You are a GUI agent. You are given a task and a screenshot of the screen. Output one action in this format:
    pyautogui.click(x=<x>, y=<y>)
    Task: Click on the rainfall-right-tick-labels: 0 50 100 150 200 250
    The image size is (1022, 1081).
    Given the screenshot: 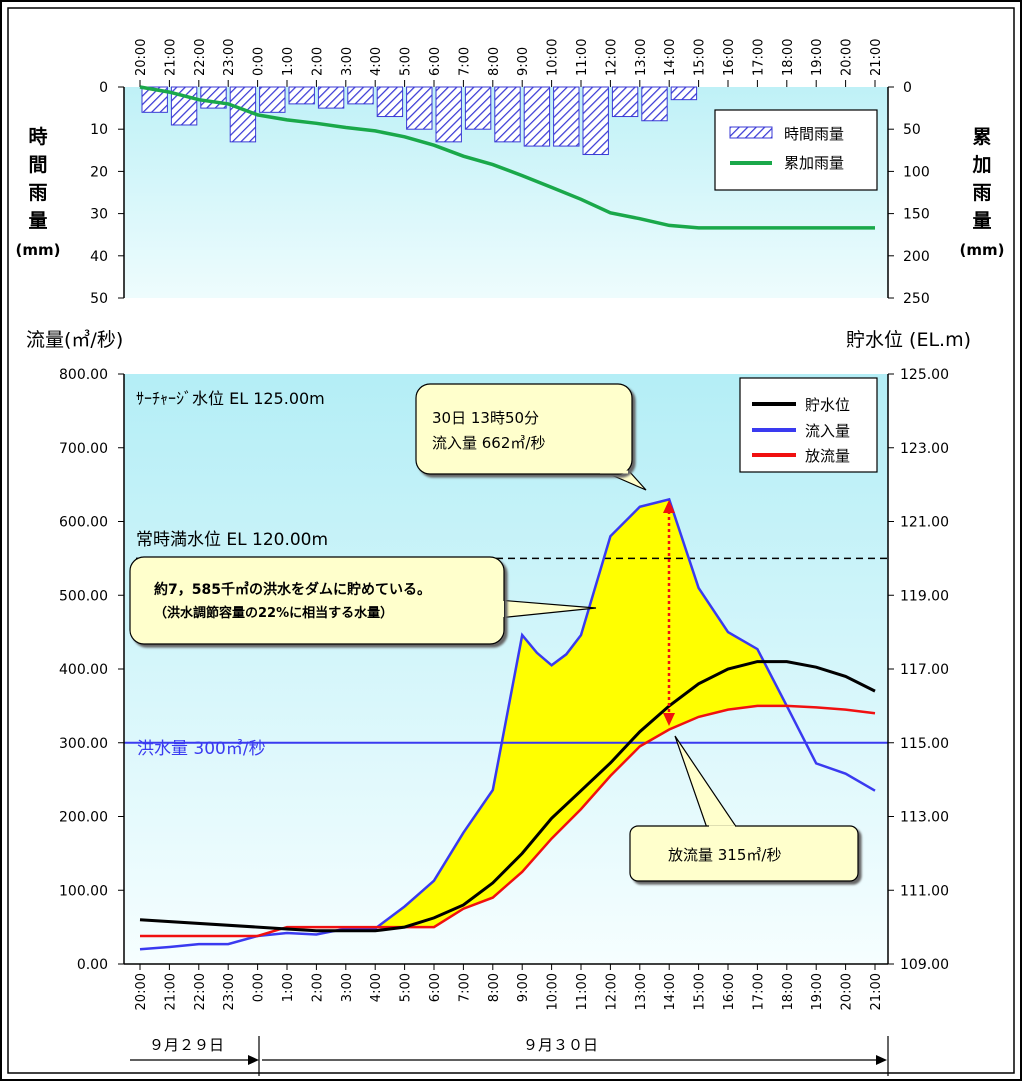 What is the action you would take?
    pyautogui.click(x=909, y=193)
    